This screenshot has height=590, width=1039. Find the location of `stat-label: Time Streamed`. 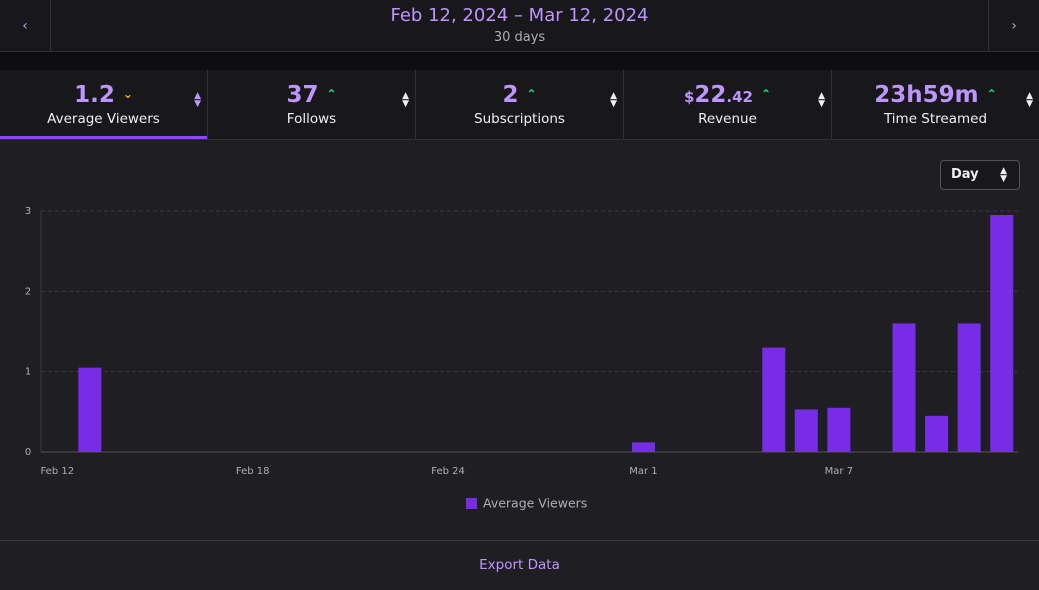

stat-label: Time Streamed is located at coordinates (935, 119).